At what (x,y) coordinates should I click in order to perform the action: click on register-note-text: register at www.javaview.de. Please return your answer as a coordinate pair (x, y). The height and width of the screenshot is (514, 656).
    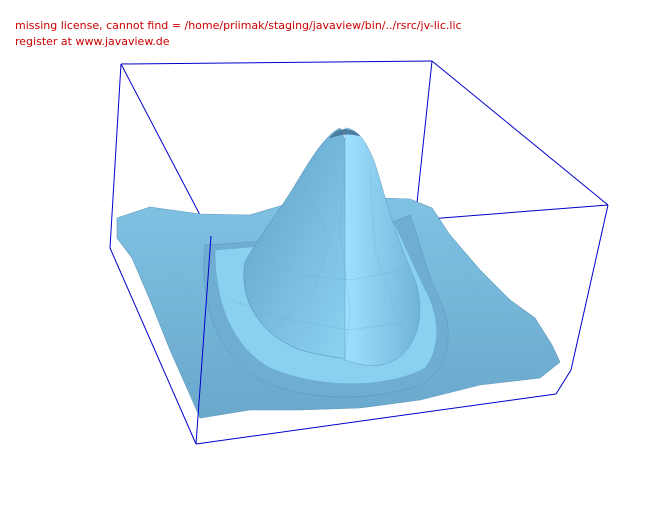
    Looking at the image, I should click on (92, 41).